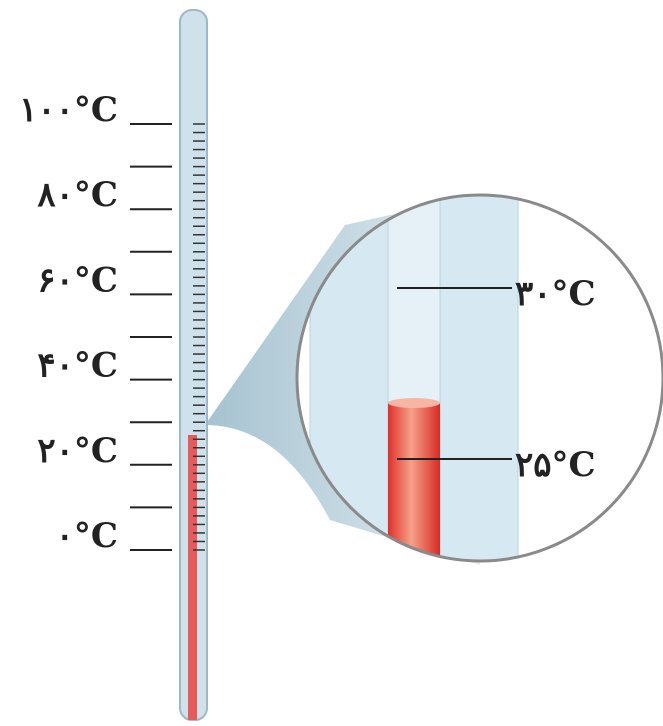 The width and height of the screenshot is (663, 726). What do you see at coordinates (77, 280) in the screenshot?
I see `scale-label: ۶۰°C` at bounding box center [77, 280].